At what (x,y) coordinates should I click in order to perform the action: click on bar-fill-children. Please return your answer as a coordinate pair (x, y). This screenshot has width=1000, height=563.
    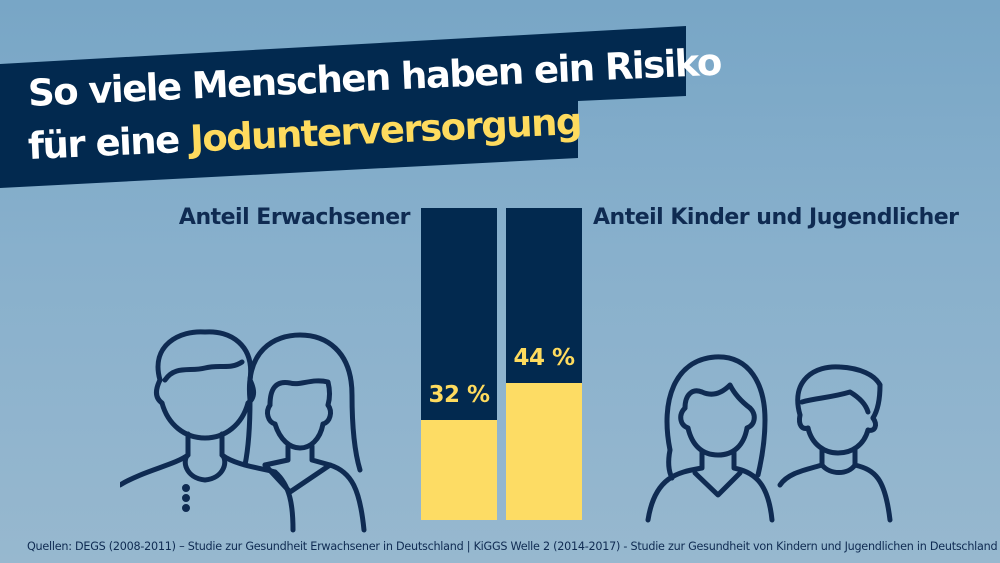
    Looking at the image, I should click on (544, 451).